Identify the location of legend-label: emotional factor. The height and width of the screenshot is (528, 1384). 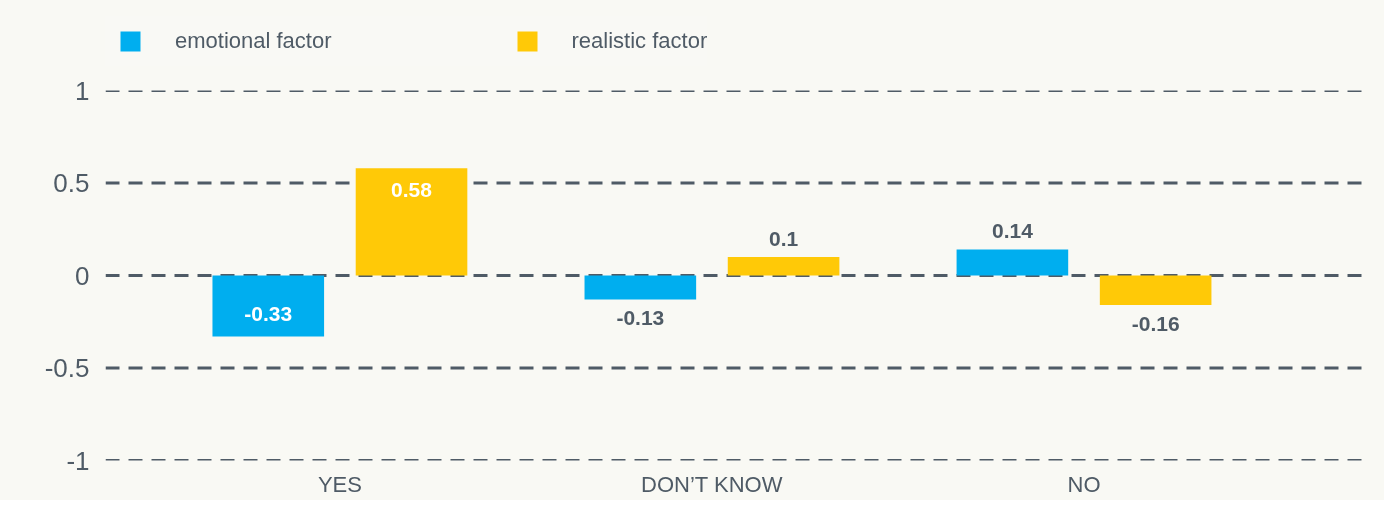
(253, 41).